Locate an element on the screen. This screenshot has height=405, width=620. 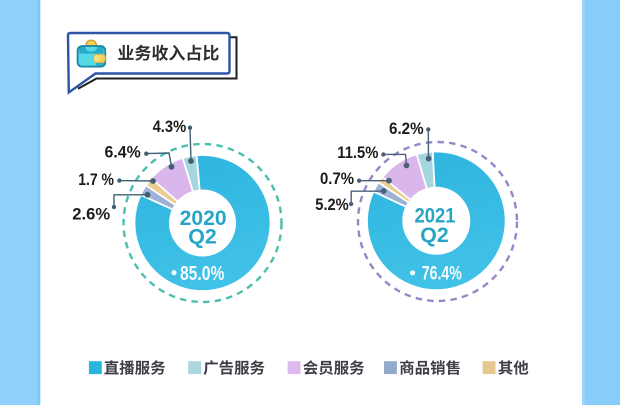
svg-text: 11.5% is located at coordinates (357, 152).